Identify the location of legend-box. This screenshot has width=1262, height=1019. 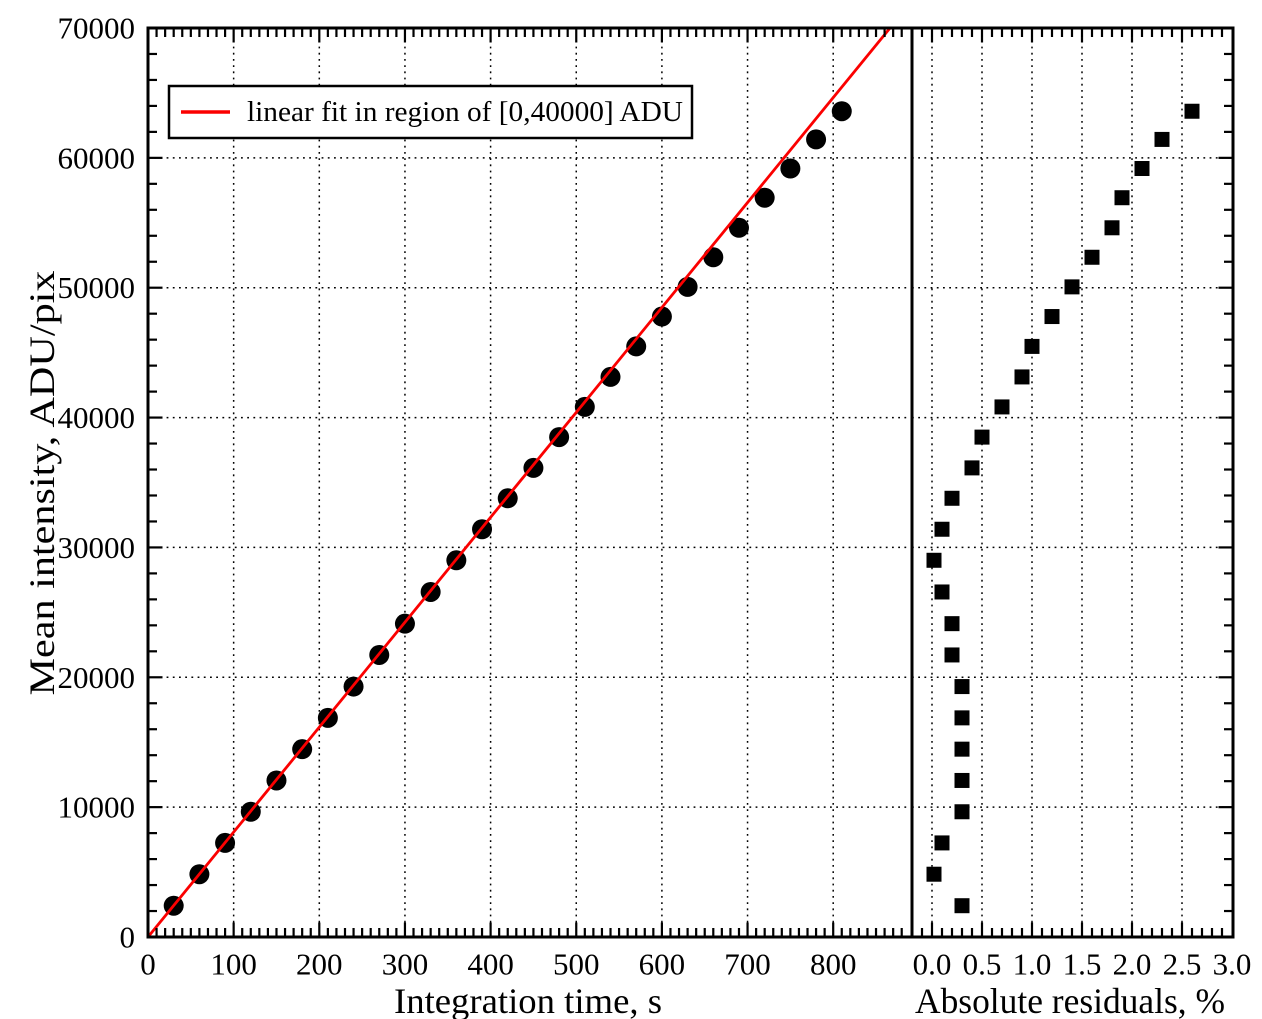
(430, 112).